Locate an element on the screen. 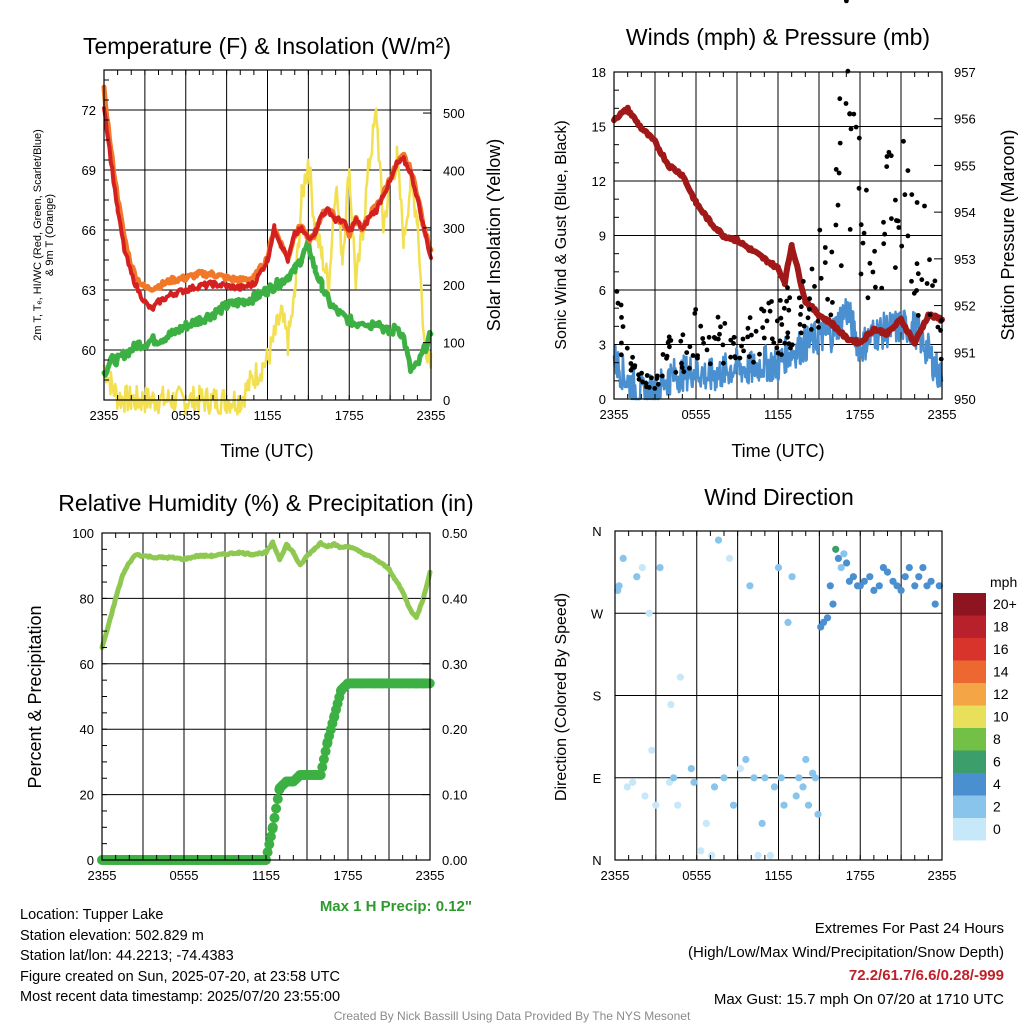  y-tick-label: 18 is located at coordinates (599, 72).